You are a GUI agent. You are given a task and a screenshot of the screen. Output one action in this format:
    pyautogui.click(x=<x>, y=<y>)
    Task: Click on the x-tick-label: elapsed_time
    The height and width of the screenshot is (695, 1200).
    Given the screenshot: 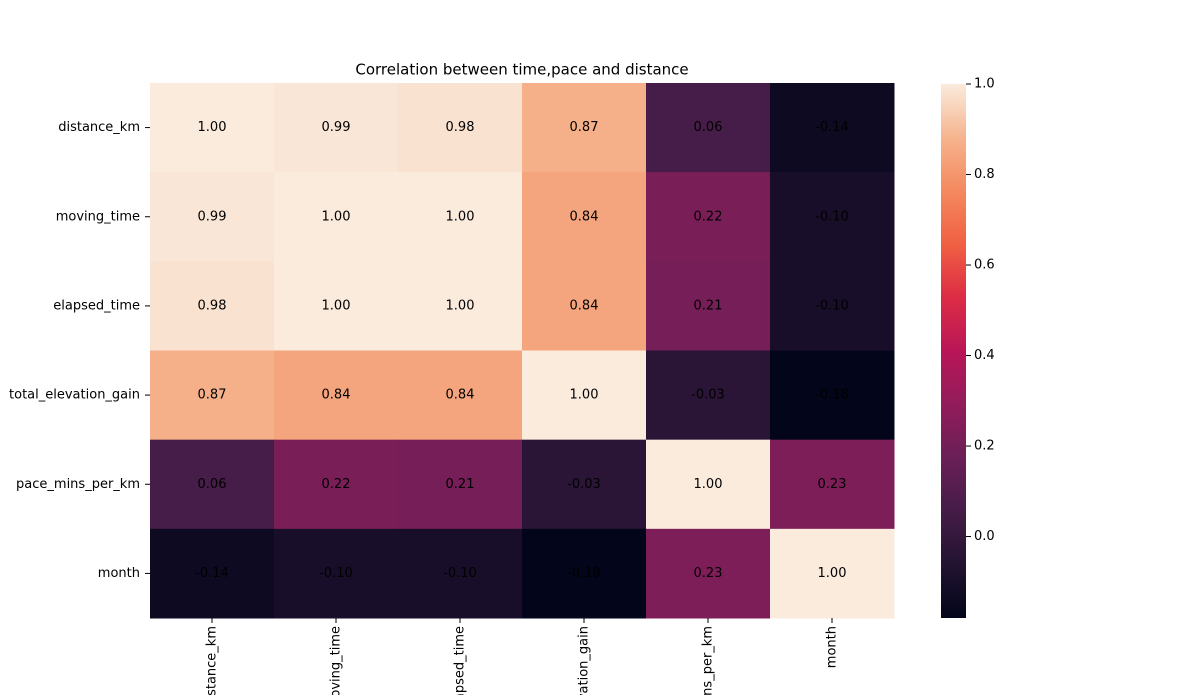 What is the action you would take?
    pyautogui.click(x=460, y=660)
    